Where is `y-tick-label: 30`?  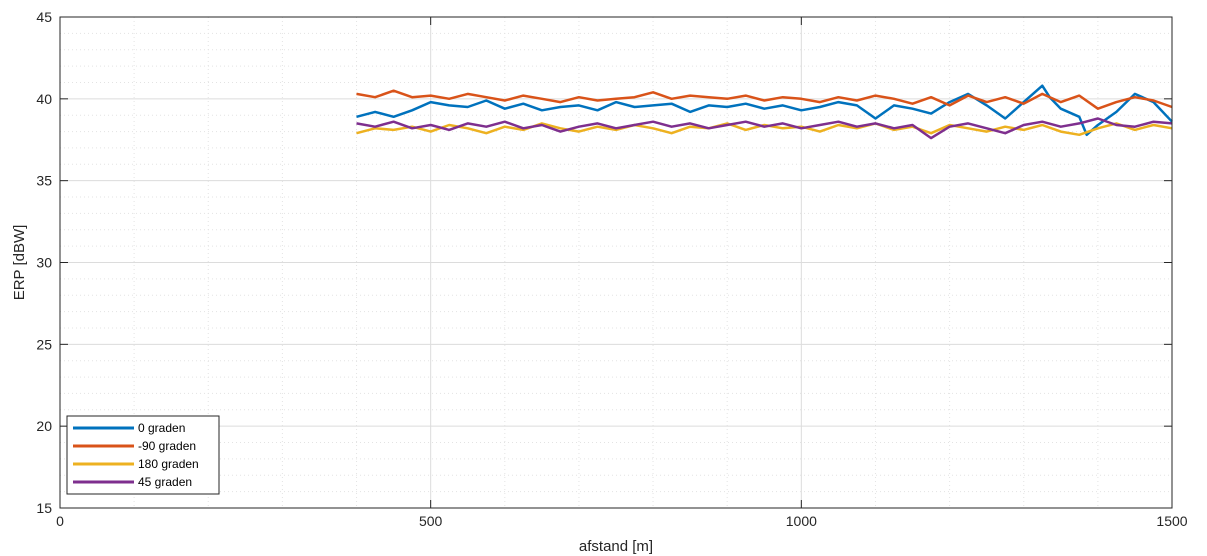 y-tick-label: 30 is located at coordinates (44, 263).